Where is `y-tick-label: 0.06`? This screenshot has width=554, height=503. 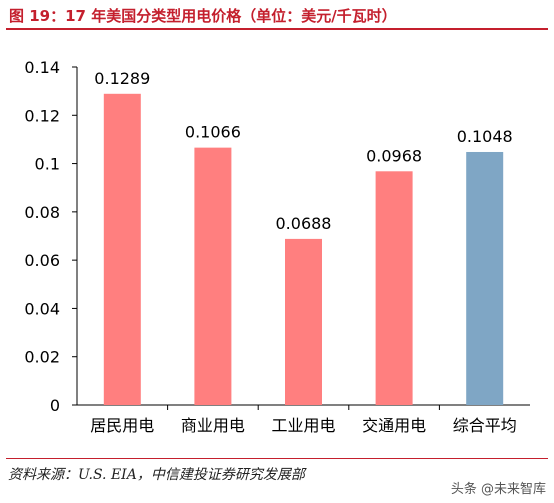 y-tick-label: 0.06 is located at coordinates (42, 260).